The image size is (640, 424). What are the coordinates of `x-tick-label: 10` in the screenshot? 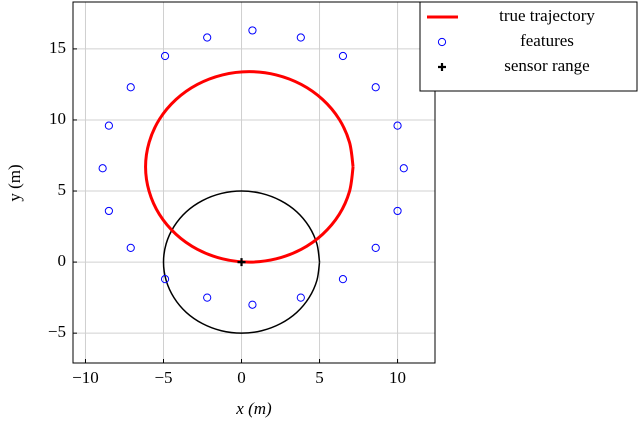 It's located at (397, 377).